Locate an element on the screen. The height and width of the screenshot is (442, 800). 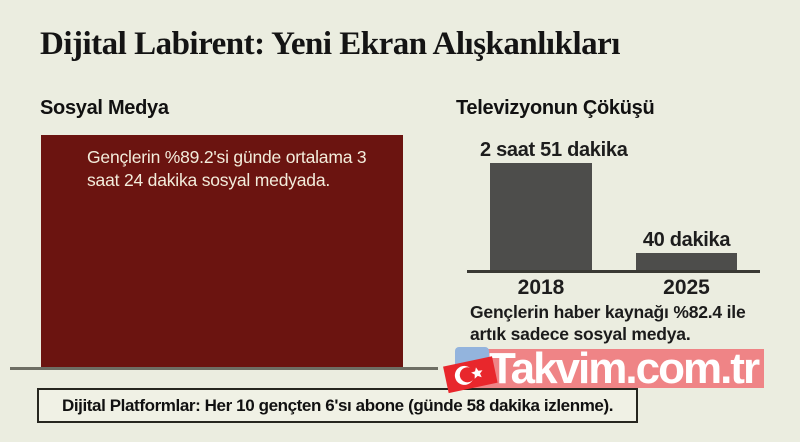
turkish-flag-icon is located at coordinates (470, 370).